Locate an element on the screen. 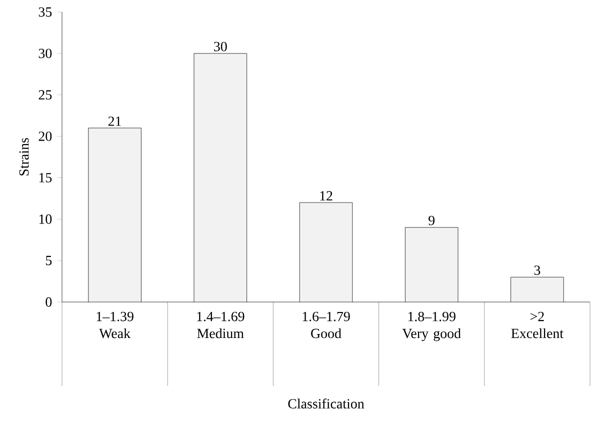  x-tick-label: 1.4–1.69 Medium is located at coordinates (220, 325).